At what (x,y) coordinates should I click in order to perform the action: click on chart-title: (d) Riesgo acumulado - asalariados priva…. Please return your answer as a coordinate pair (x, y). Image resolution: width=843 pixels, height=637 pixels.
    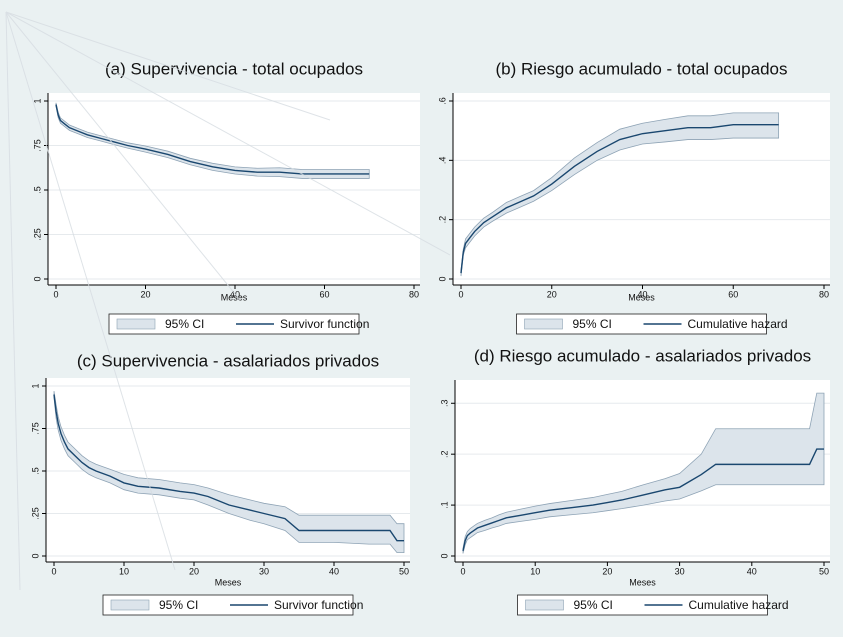
    Looking at the image, I should click on (642, 355).